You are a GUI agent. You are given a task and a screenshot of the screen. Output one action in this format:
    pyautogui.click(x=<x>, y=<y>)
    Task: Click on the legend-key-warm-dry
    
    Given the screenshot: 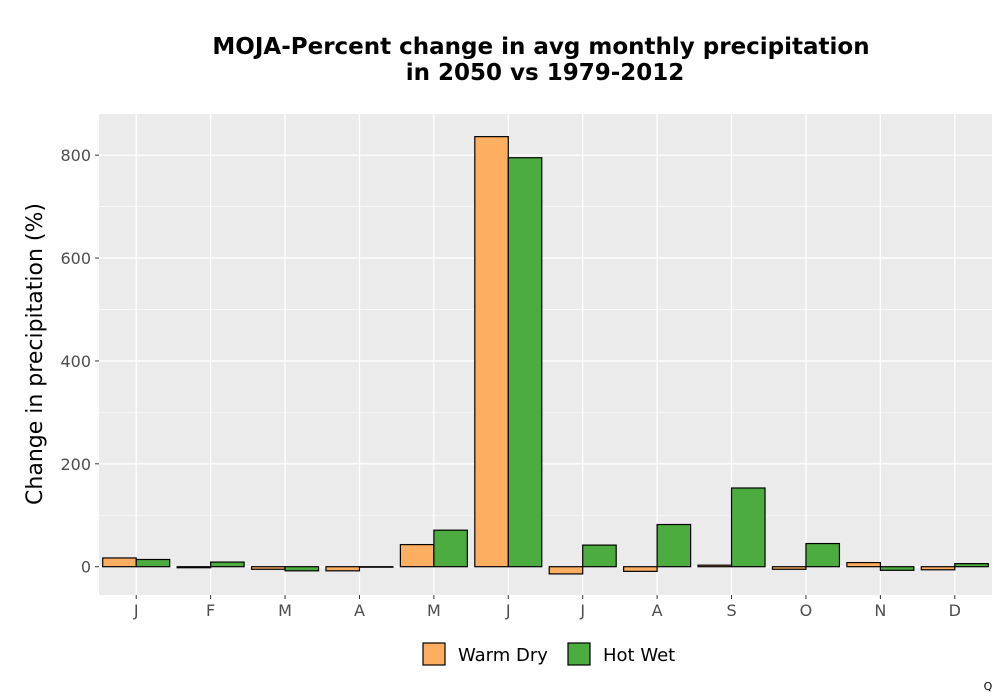 What is the action you would take?
    pyautogui.click(x=434, y=654)
    